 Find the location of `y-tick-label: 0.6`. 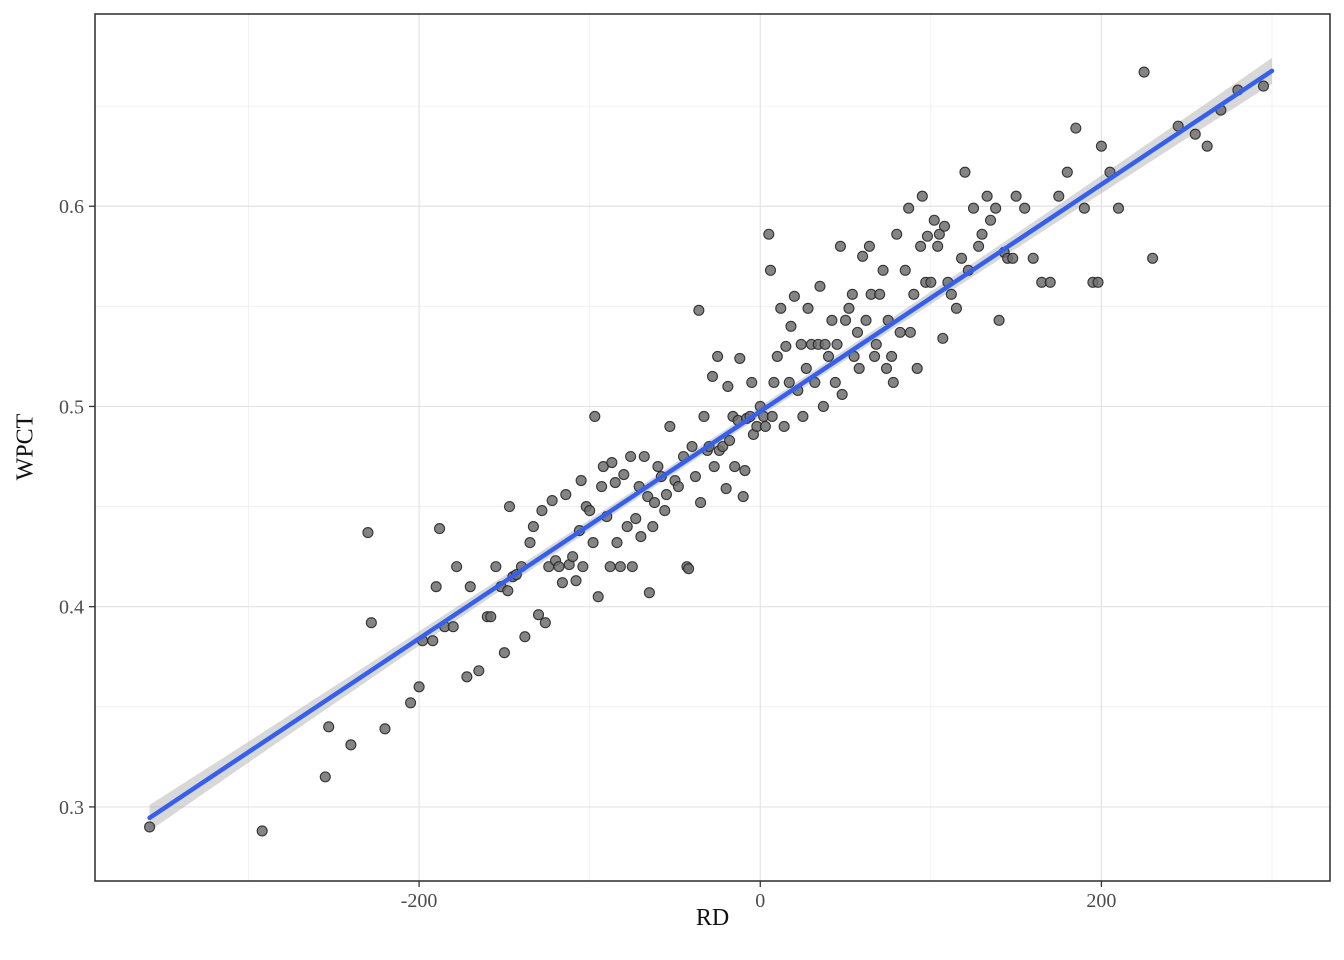

y-tick-label: 0.6 is located at coordinates (71, 207).